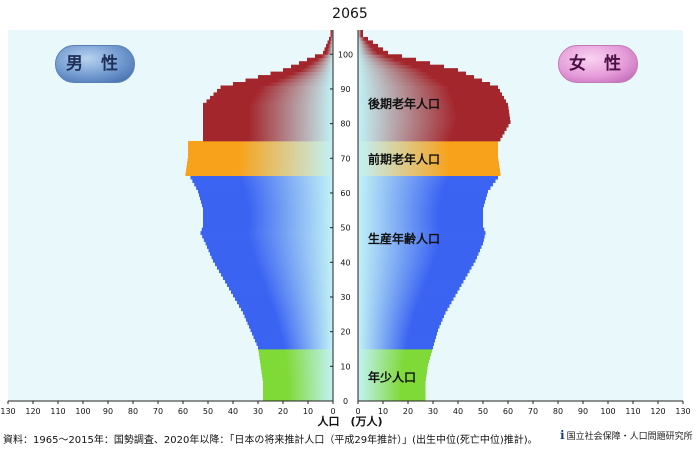 The width and height of the screenshot is (700, 451). Describe the element at coordinates (458, 411) in the screenshot. I see `female-x-tick-label-40: 40` at that location.